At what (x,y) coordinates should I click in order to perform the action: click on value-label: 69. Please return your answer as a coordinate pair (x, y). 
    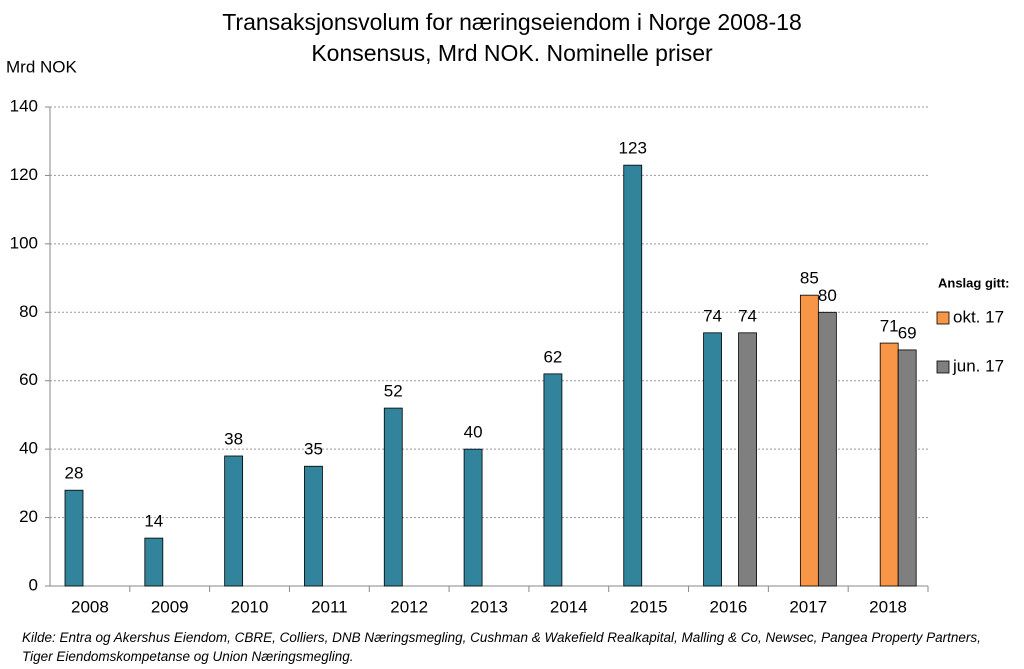
    Looking at the image, I should click on (907, 332).